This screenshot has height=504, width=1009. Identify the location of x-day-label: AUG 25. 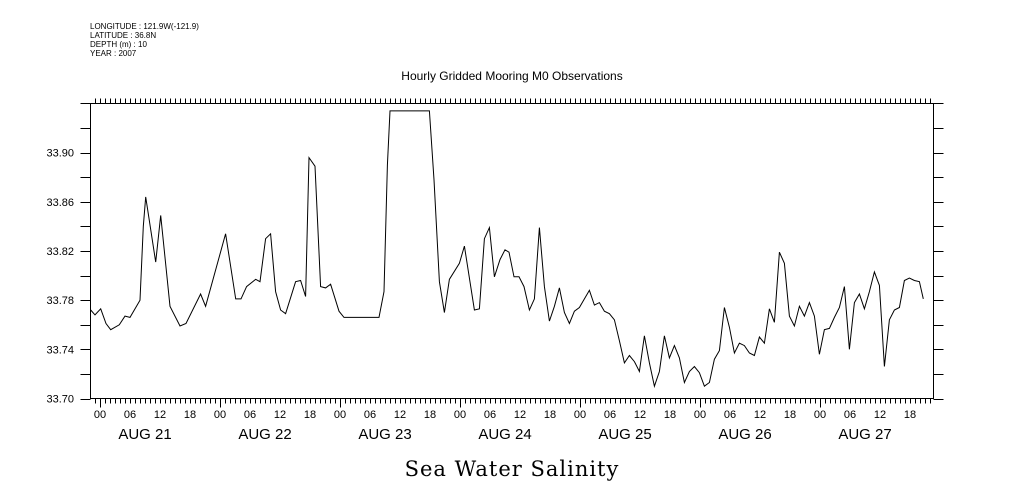
(624, 434).